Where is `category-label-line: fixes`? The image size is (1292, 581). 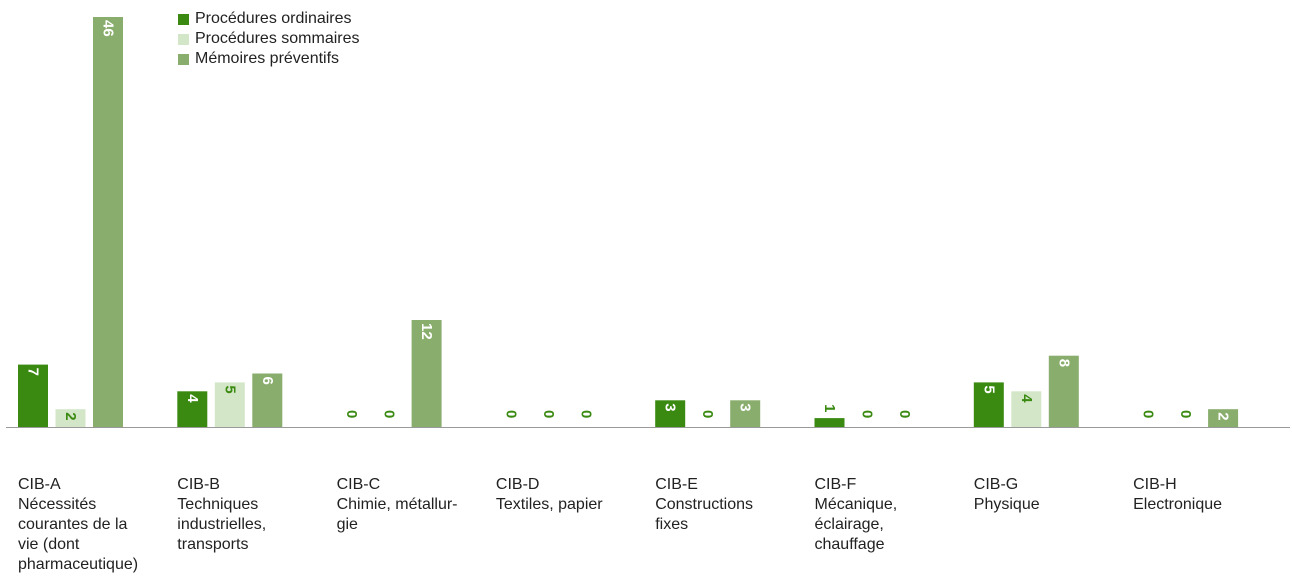 category-label-line: fixes is located at coordinates (672, 524).